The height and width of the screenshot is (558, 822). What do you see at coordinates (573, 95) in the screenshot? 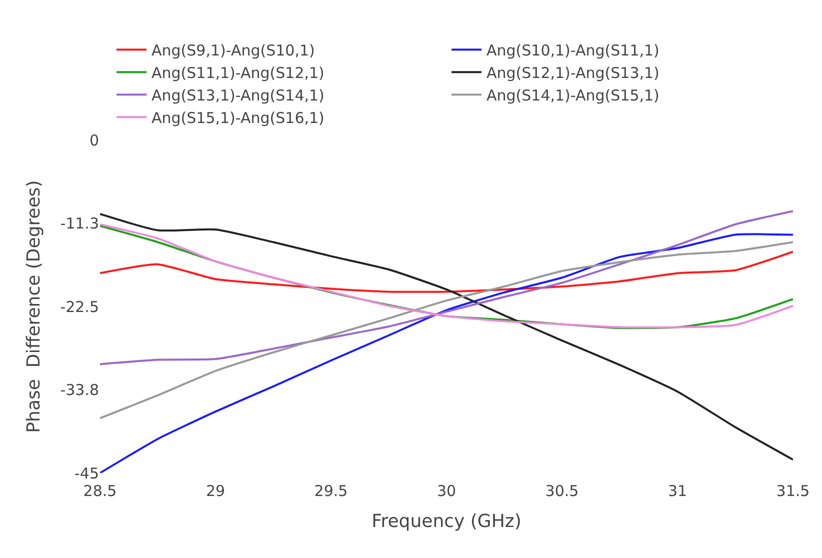
I see `legend-label: Ang(S14,1)-Ang(S15,1)` at bounding box center [573, 95].